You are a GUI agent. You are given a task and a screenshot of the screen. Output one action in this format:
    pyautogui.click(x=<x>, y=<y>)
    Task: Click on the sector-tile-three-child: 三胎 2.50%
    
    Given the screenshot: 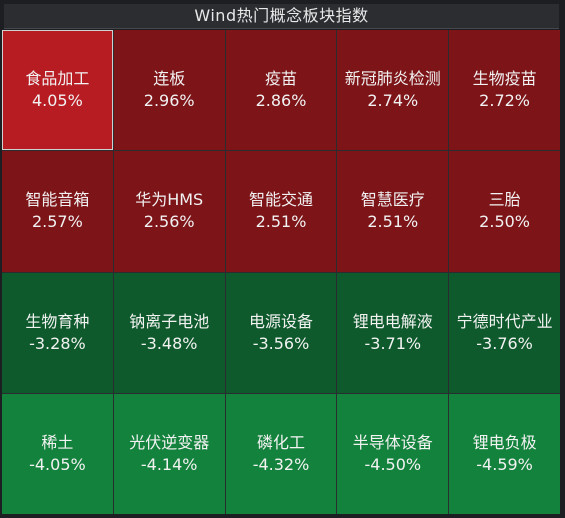 What is the action you would take?
    pyautogui.click(x=504, y=211)
    